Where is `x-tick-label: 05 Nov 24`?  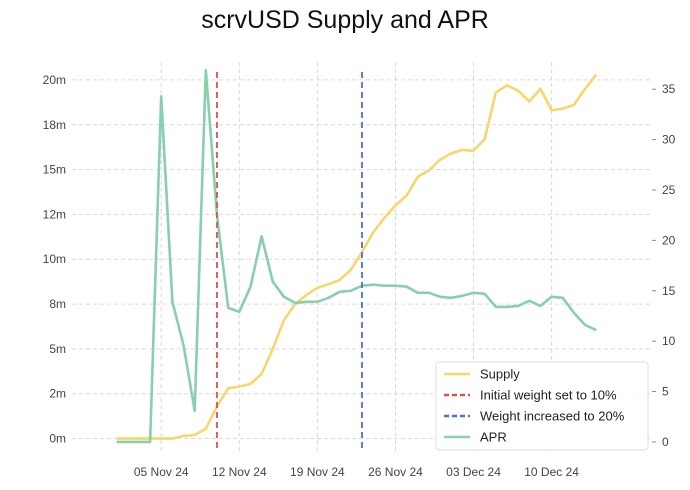 x-tick-label: 05 Nov 24 is located at coordinates (161, 472).